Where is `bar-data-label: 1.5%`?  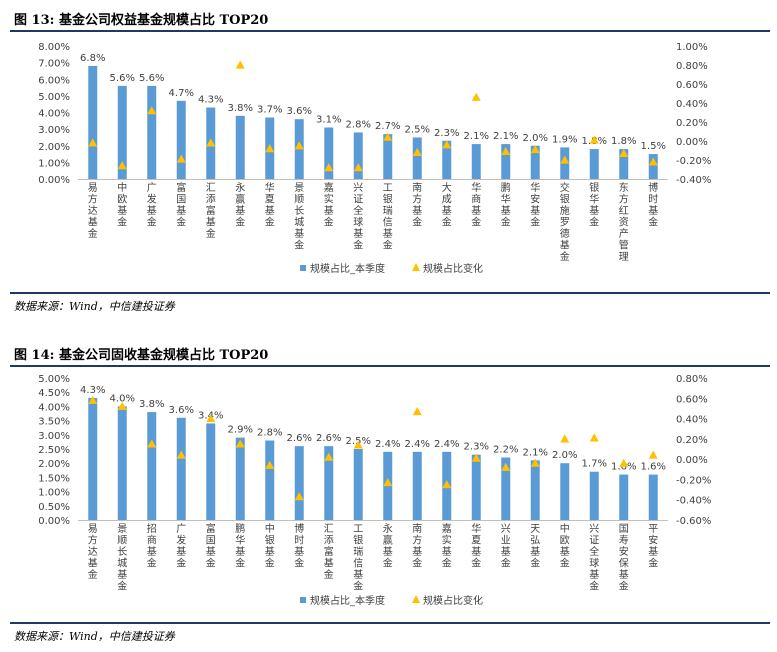 bar-data-label: 1.5% is located at coordinates (653, 146).